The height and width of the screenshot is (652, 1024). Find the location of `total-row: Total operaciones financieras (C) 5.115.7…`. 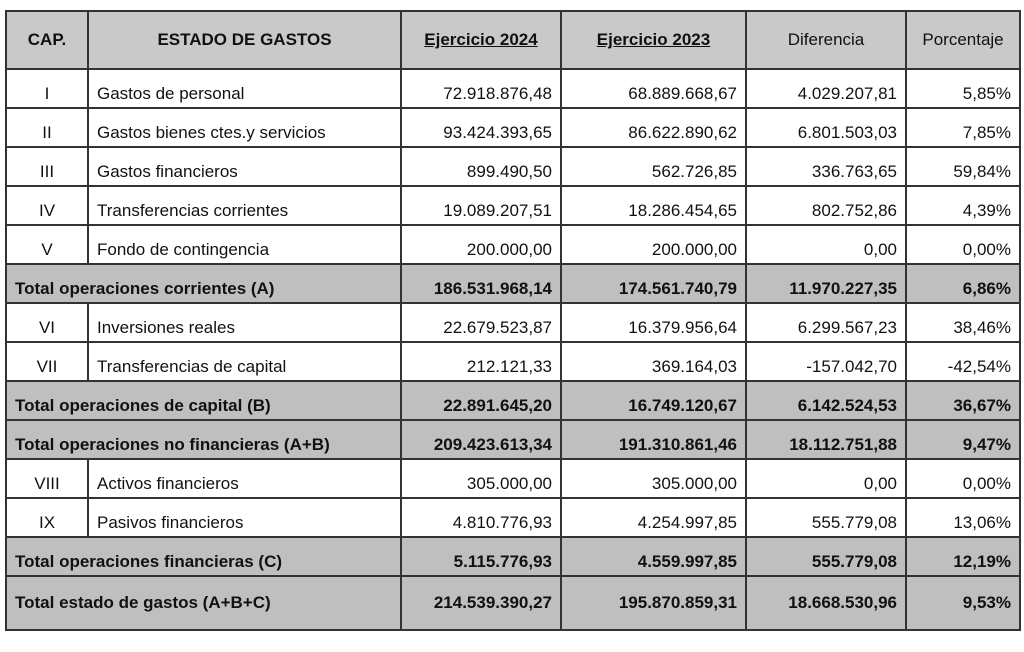

total-row: Total operaciones financieras (C) 5.115.7… is located at coordinates (513, 556).